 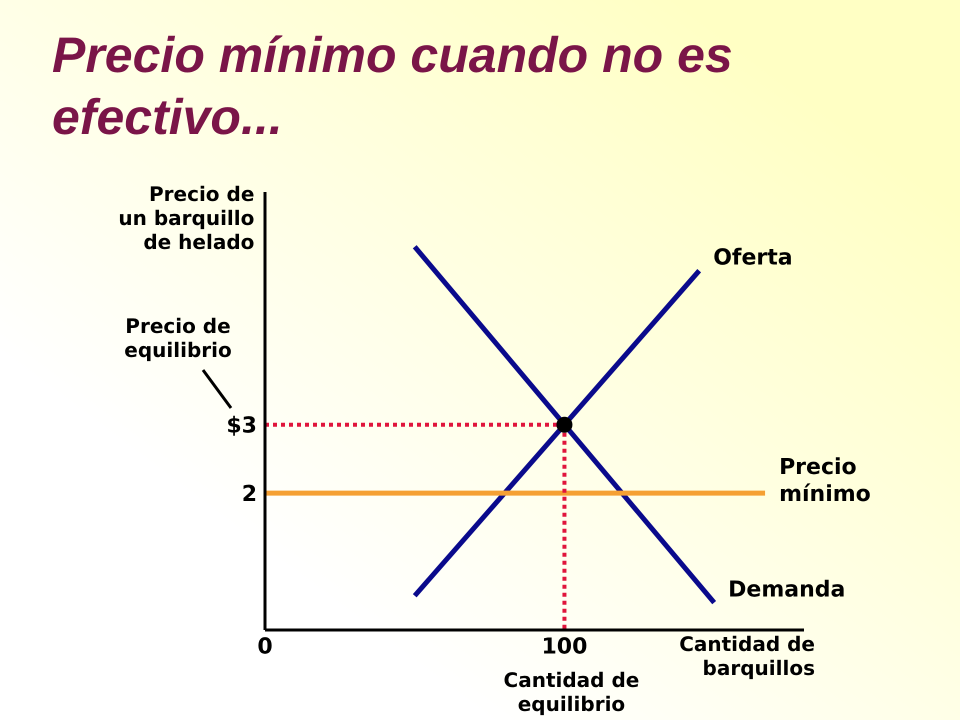 I want to click on y-axis-title: Precio de un barquillo de helado, so click(x=185, y=218).